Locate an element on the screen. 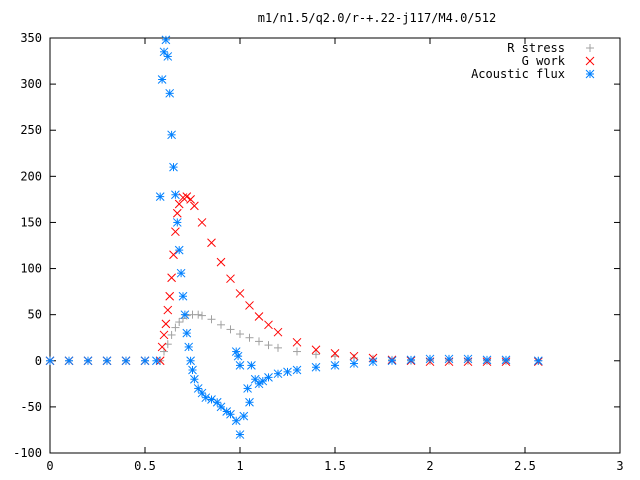 The height and width of the screenshot is (480, 640). y-tick-label: 150 is located at coordinates (31, 222).